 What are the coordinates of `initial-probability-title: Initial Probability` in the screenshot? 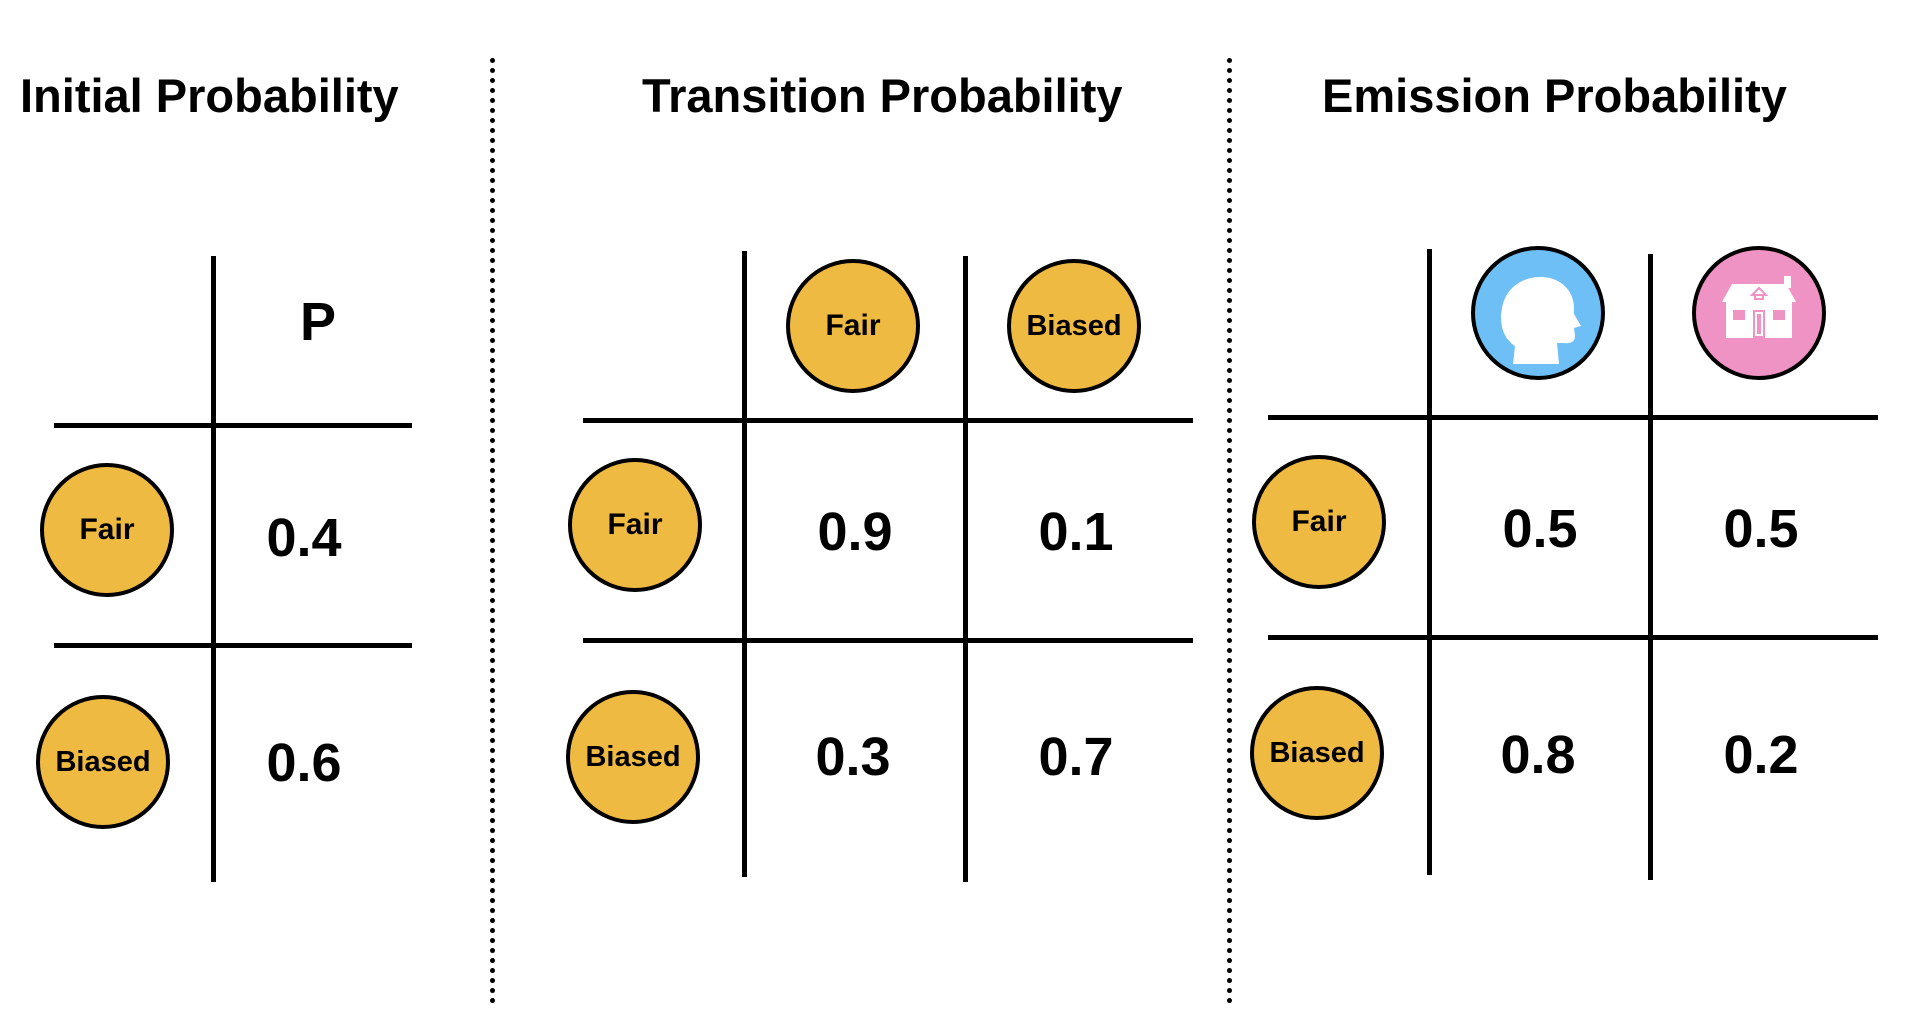 It's located at (209, 95).